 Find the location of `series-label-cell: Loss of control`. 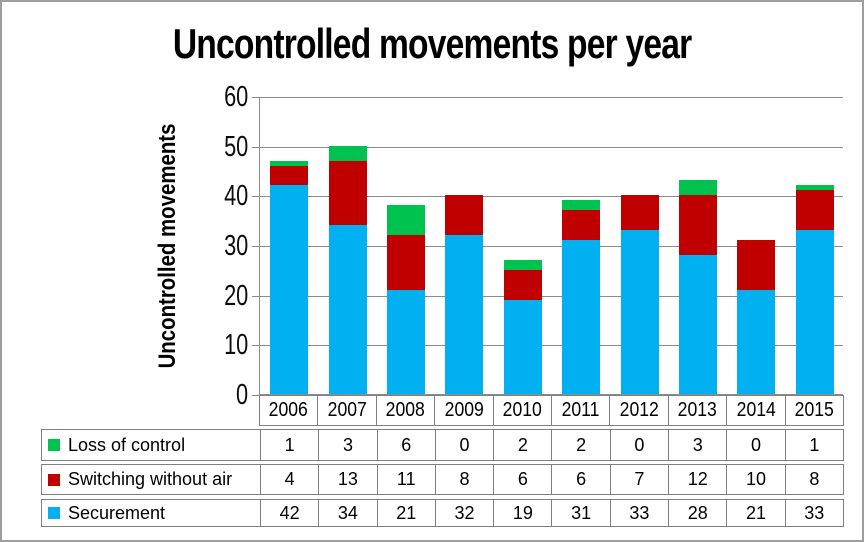

series-label-cell: Loss of control is located at coordinates (151, 445).